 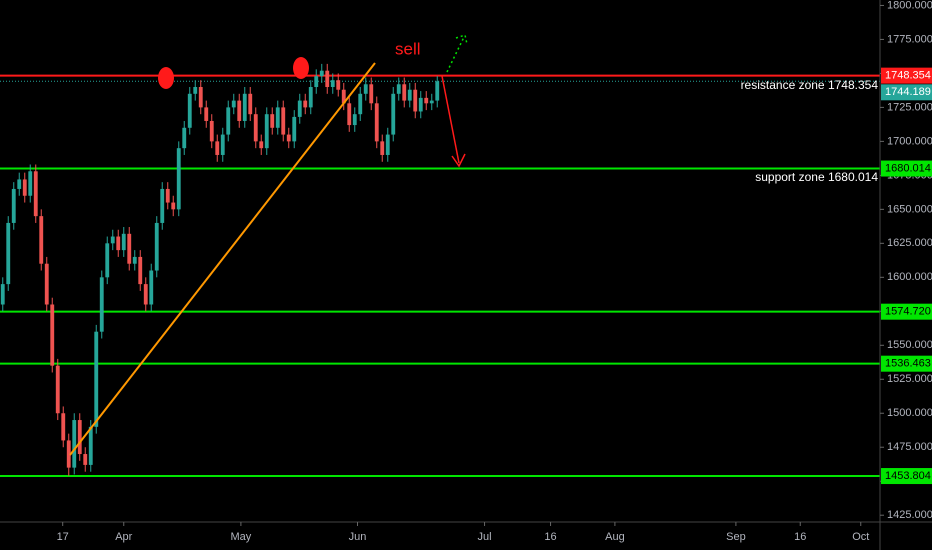 I want to click on level-tag-label: 1748.354, so click(x=908, y=76).